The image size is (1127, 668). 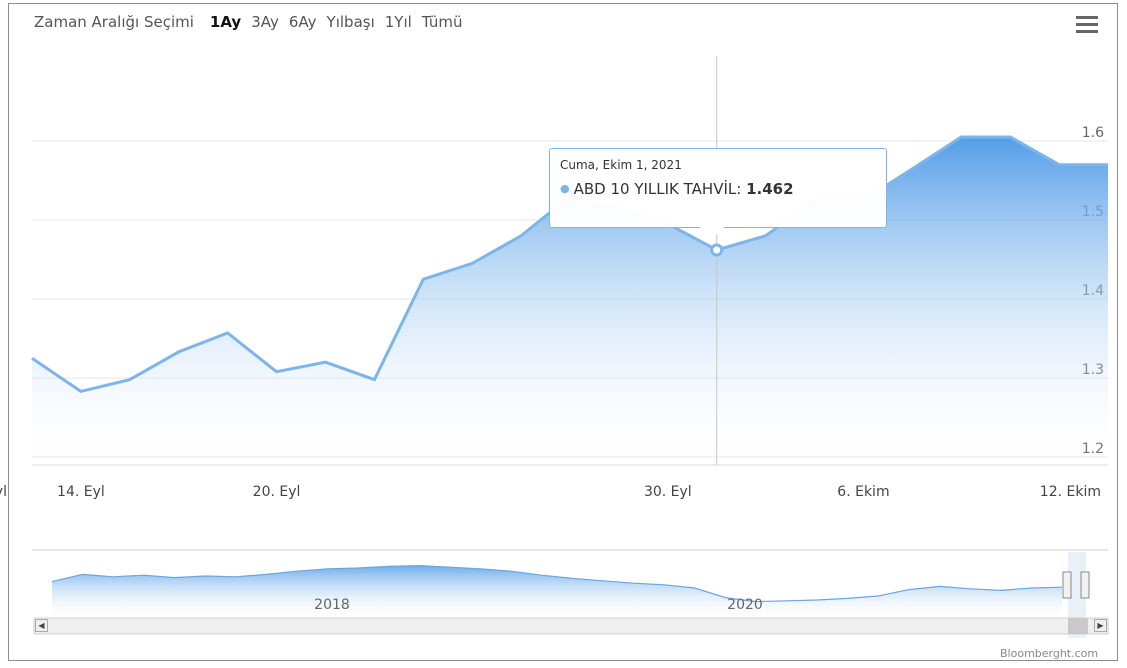 I want to click on credits: Bloomberght.com, so click(x=1049, y=653).